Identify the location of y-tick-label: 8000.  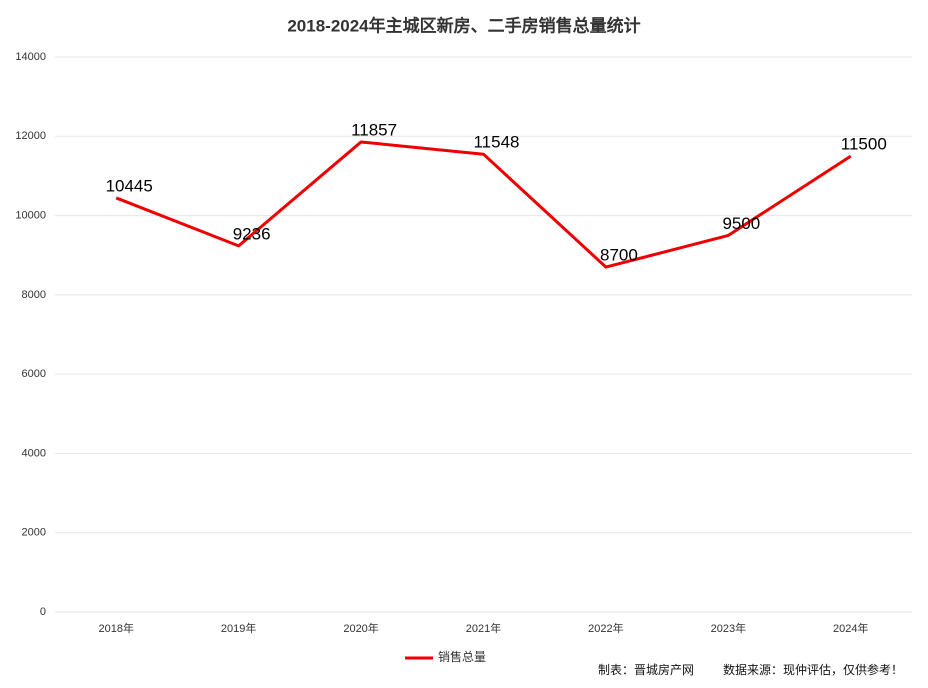
(34, 295).